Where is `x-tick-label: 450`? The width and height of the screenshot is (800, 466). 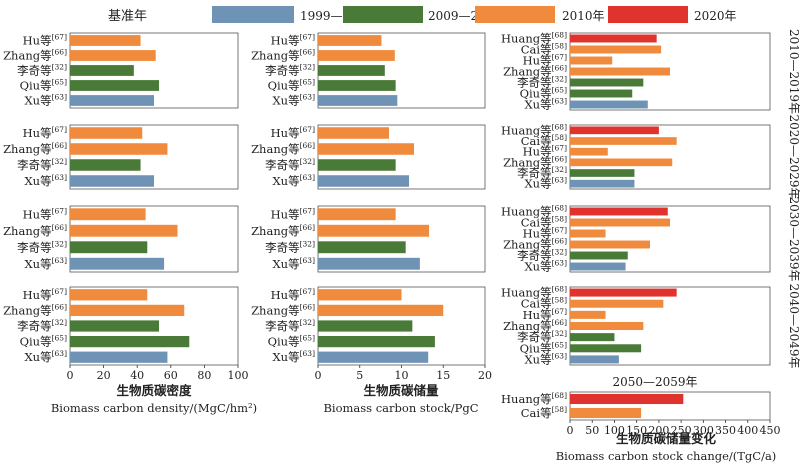
x-tick-label: 450 is located at coordinates (770, 430).